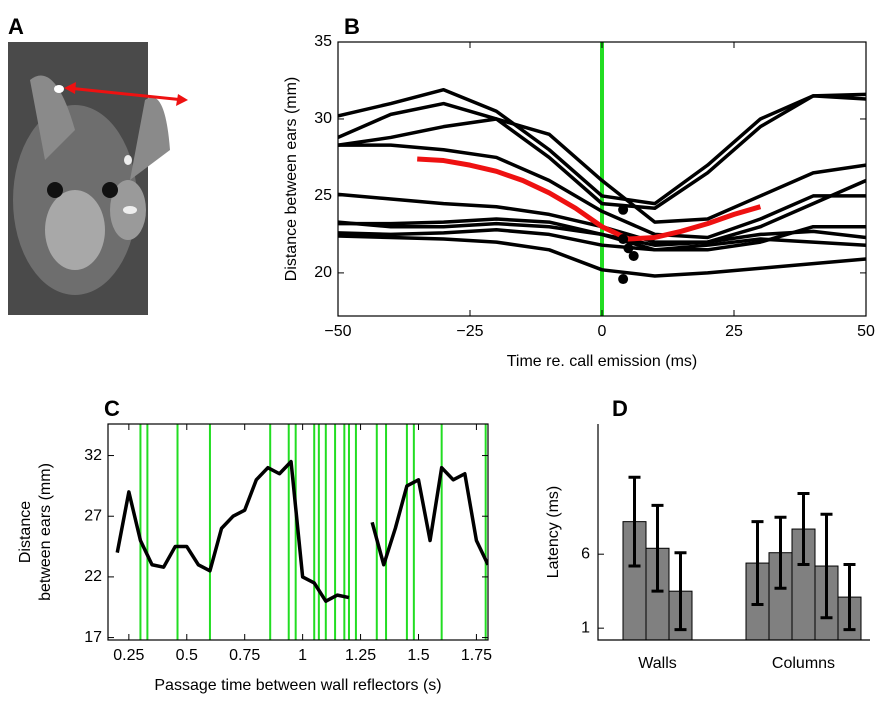 The image size is (879, 705). What do you see at coordinates (323, 195) in the screenshot?
I see `y-tick-label: 25` at bounding box center [323, 195].